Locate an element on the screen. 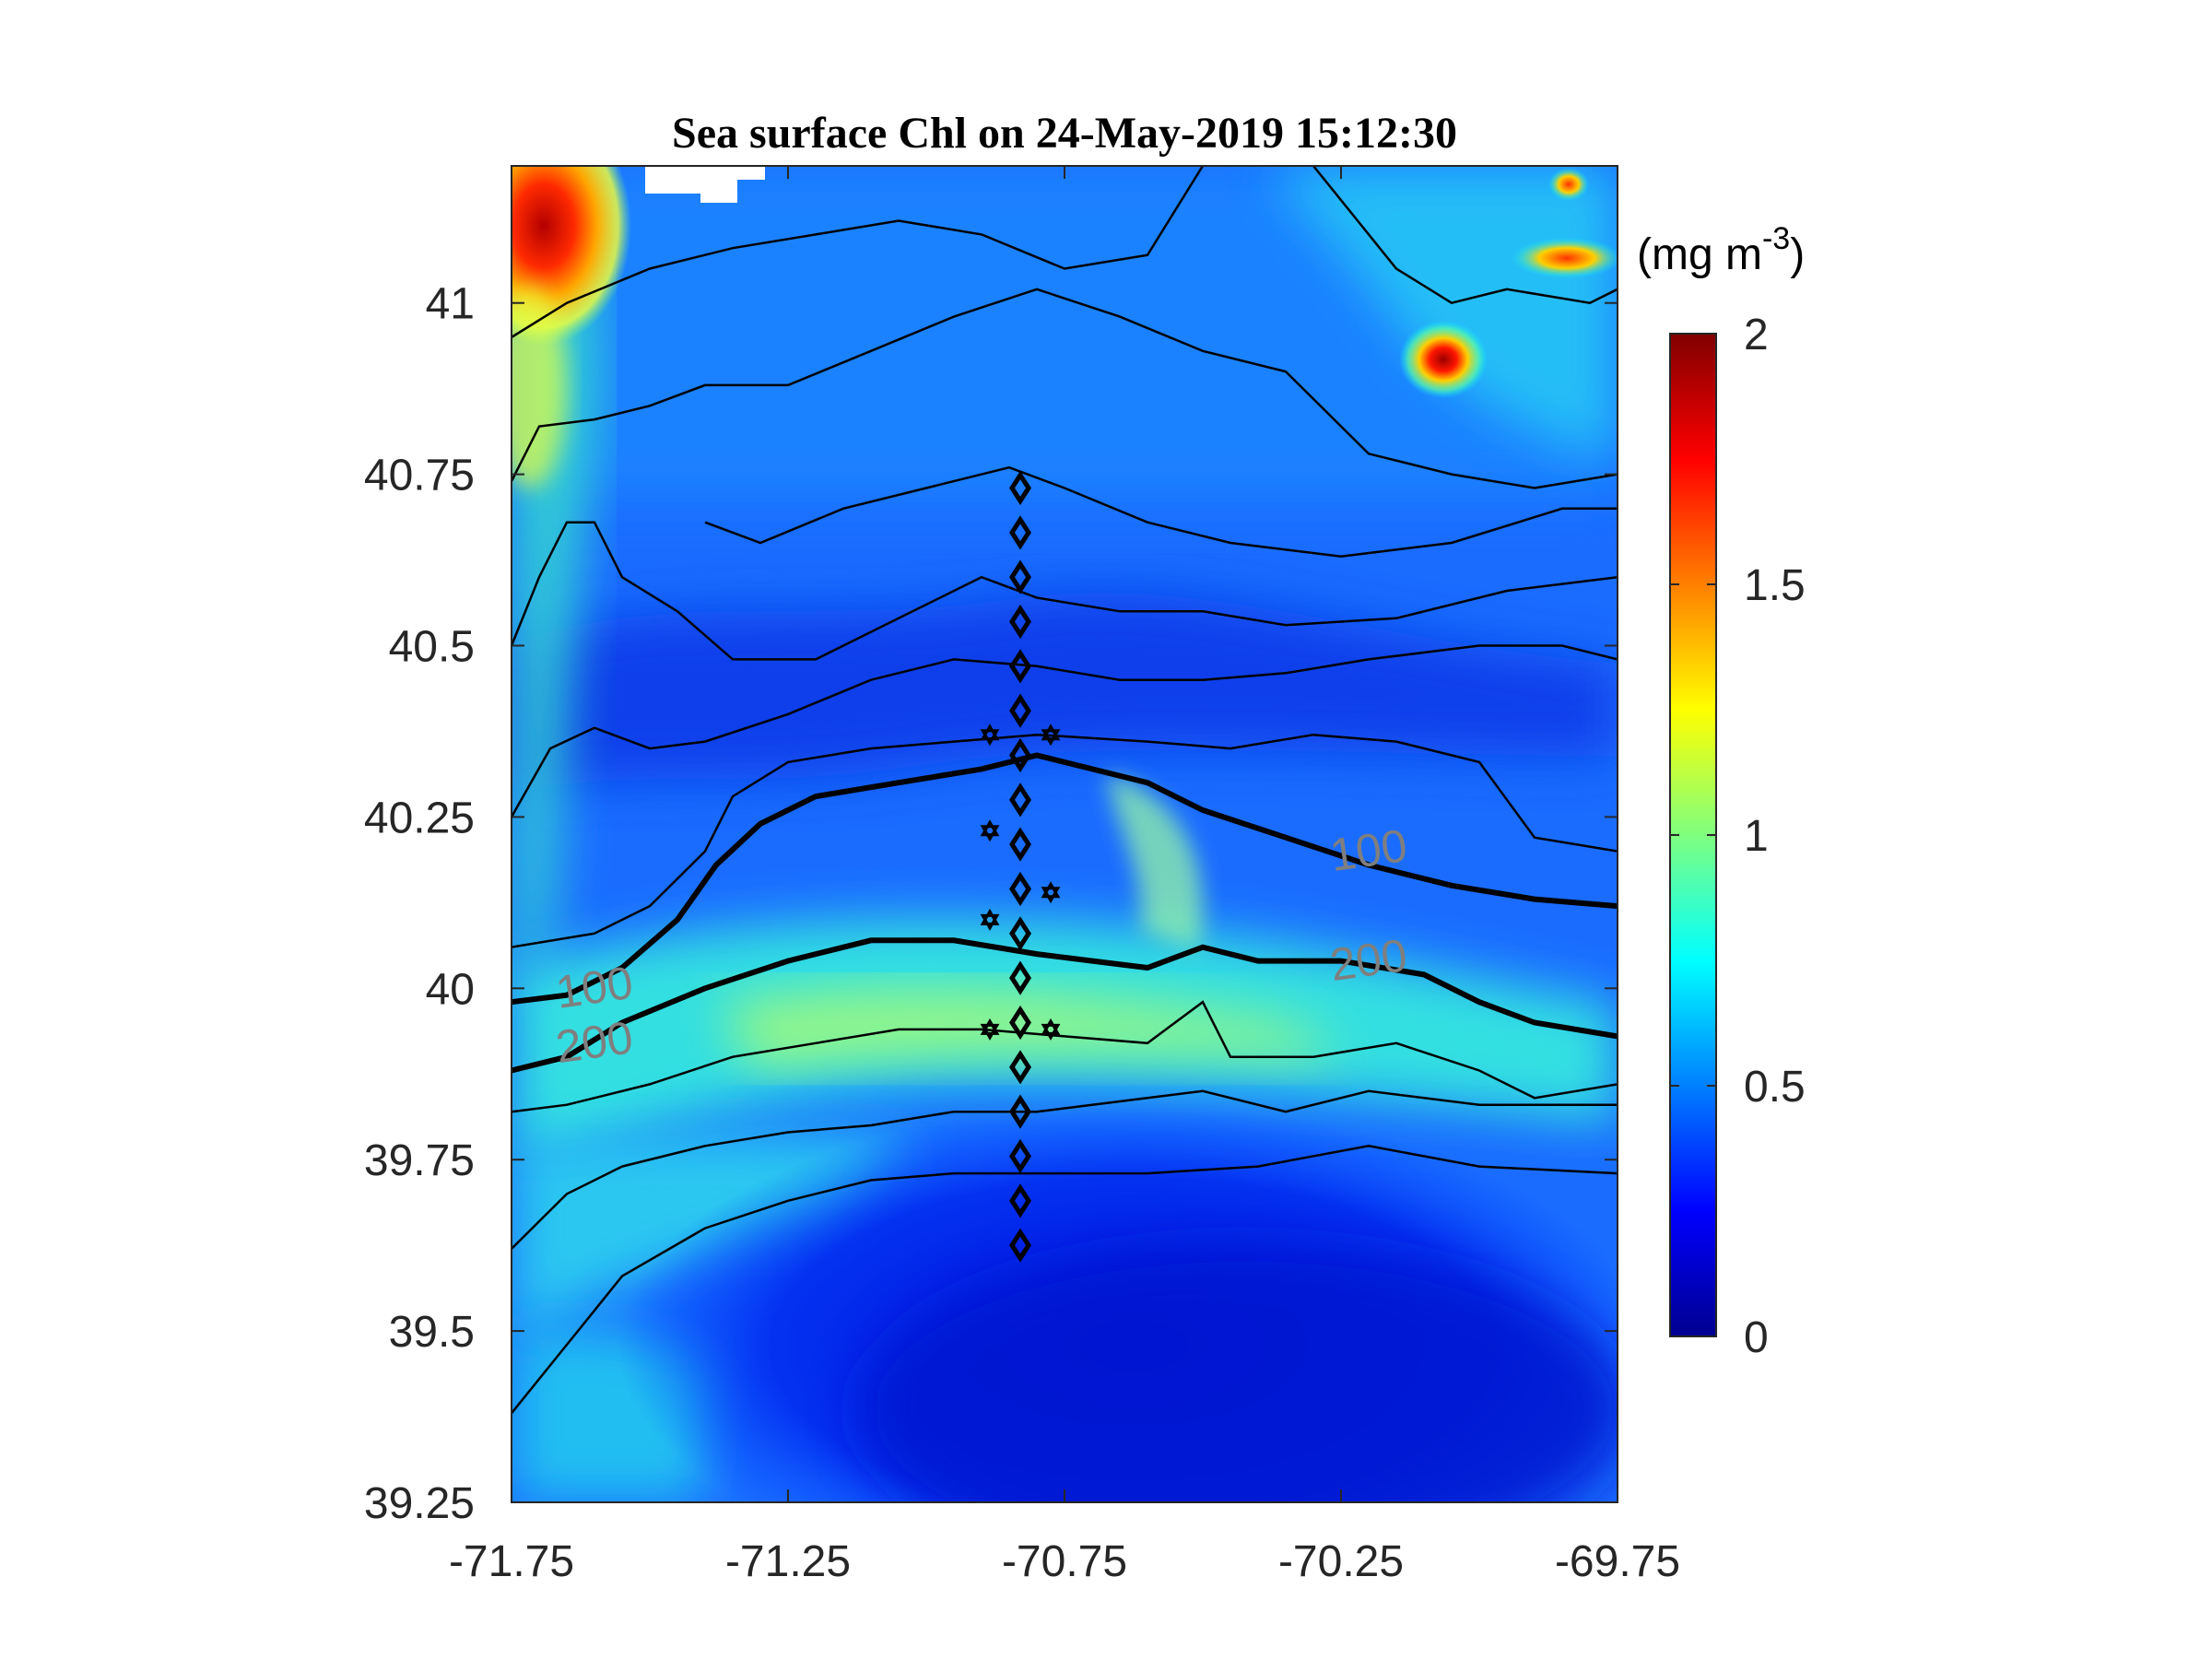 This screenshot has width=2212, height=1659. x-tick-label-3: -70.25 is located at coordinates (1341, 1561).